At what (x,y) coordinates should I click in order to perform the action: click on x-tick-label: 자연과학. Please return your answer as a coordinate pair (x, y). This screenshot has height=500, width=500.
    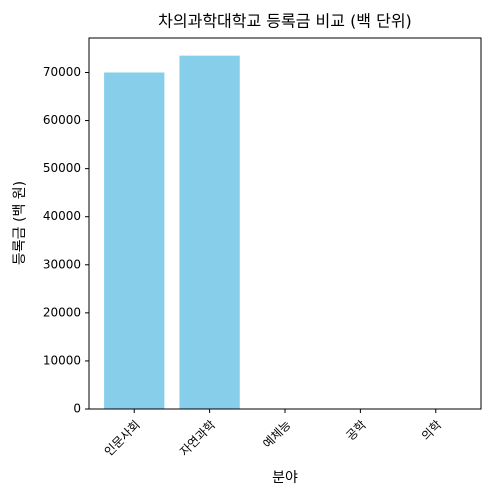
    Looking at the image, I should click on (197, 438).